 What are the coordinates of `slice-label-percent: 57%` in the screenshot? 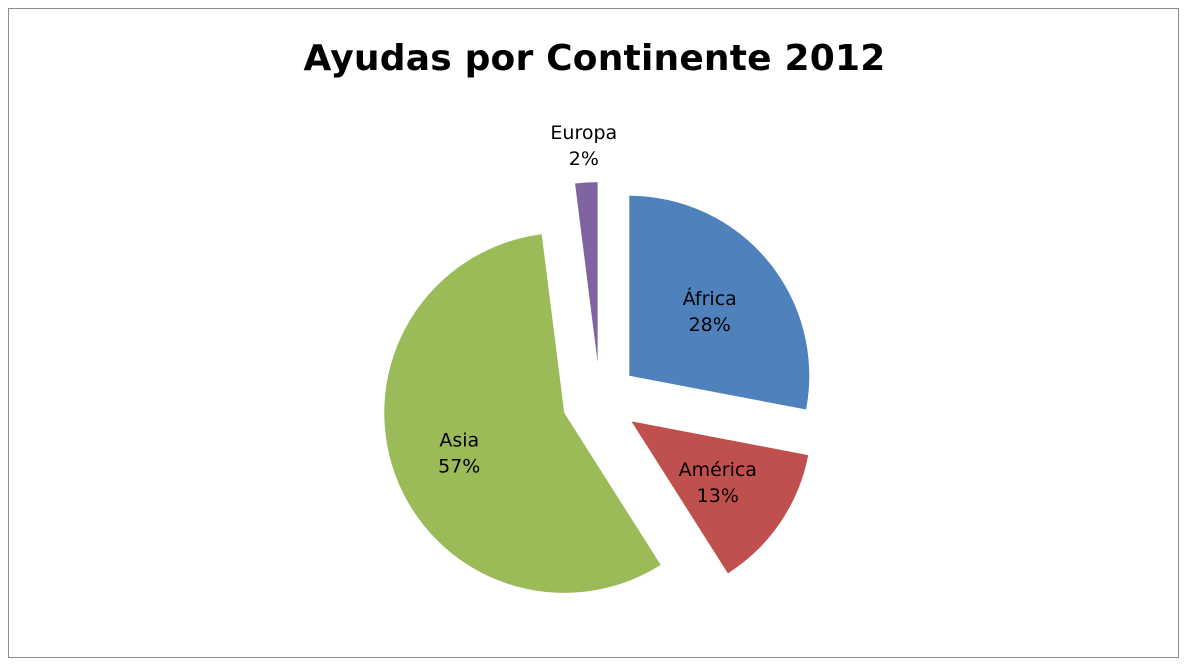 It's located at (459, 467).